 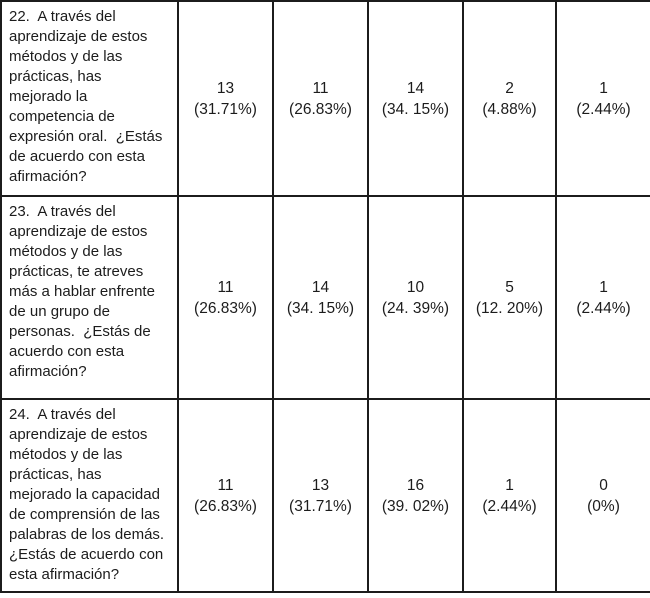 I want to click on response-cell: 10 (24. 39%), so click(x=415, y=297).